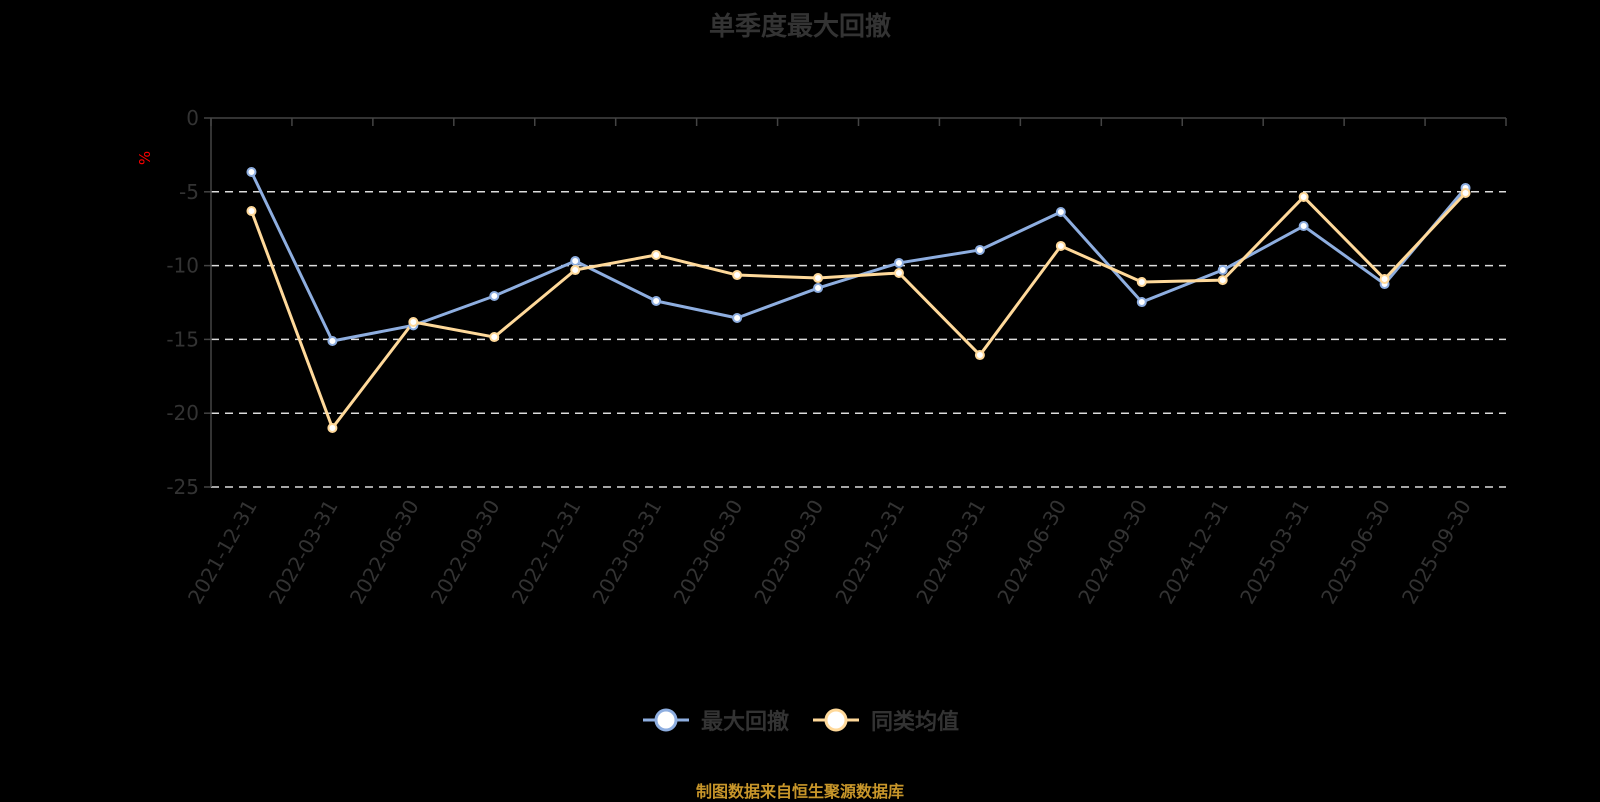  What do you see at coordinates (303, 552) in the screenshot?
I see `x-tick-label: 2022-03-31` at bounding box center [303, 552].